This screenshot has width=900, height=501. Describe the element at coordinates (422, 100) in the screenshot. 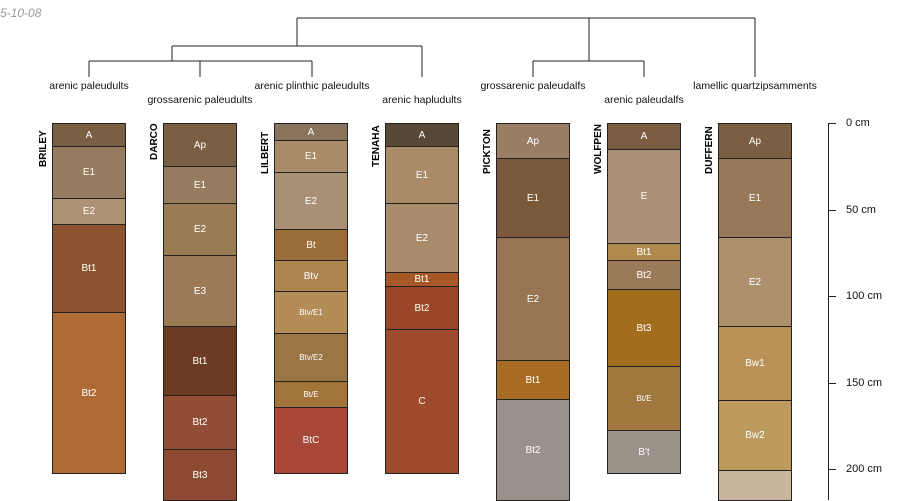

I see `group-label: arenic hapludults` at that location.